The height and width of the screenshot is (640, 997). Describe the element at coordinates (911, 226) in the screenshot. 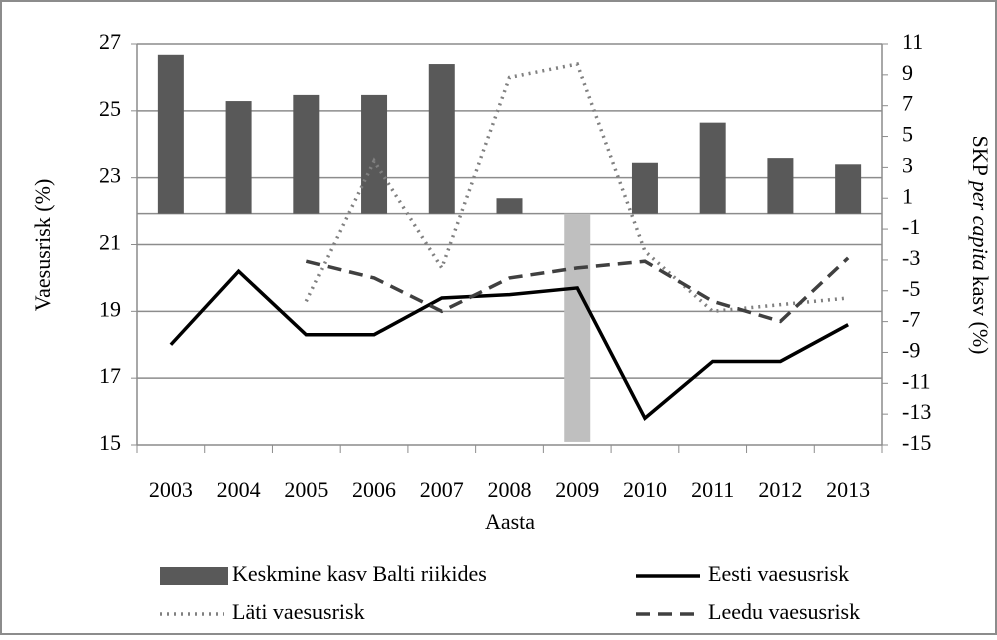

I see `y2-tick-label: -1` at that location.